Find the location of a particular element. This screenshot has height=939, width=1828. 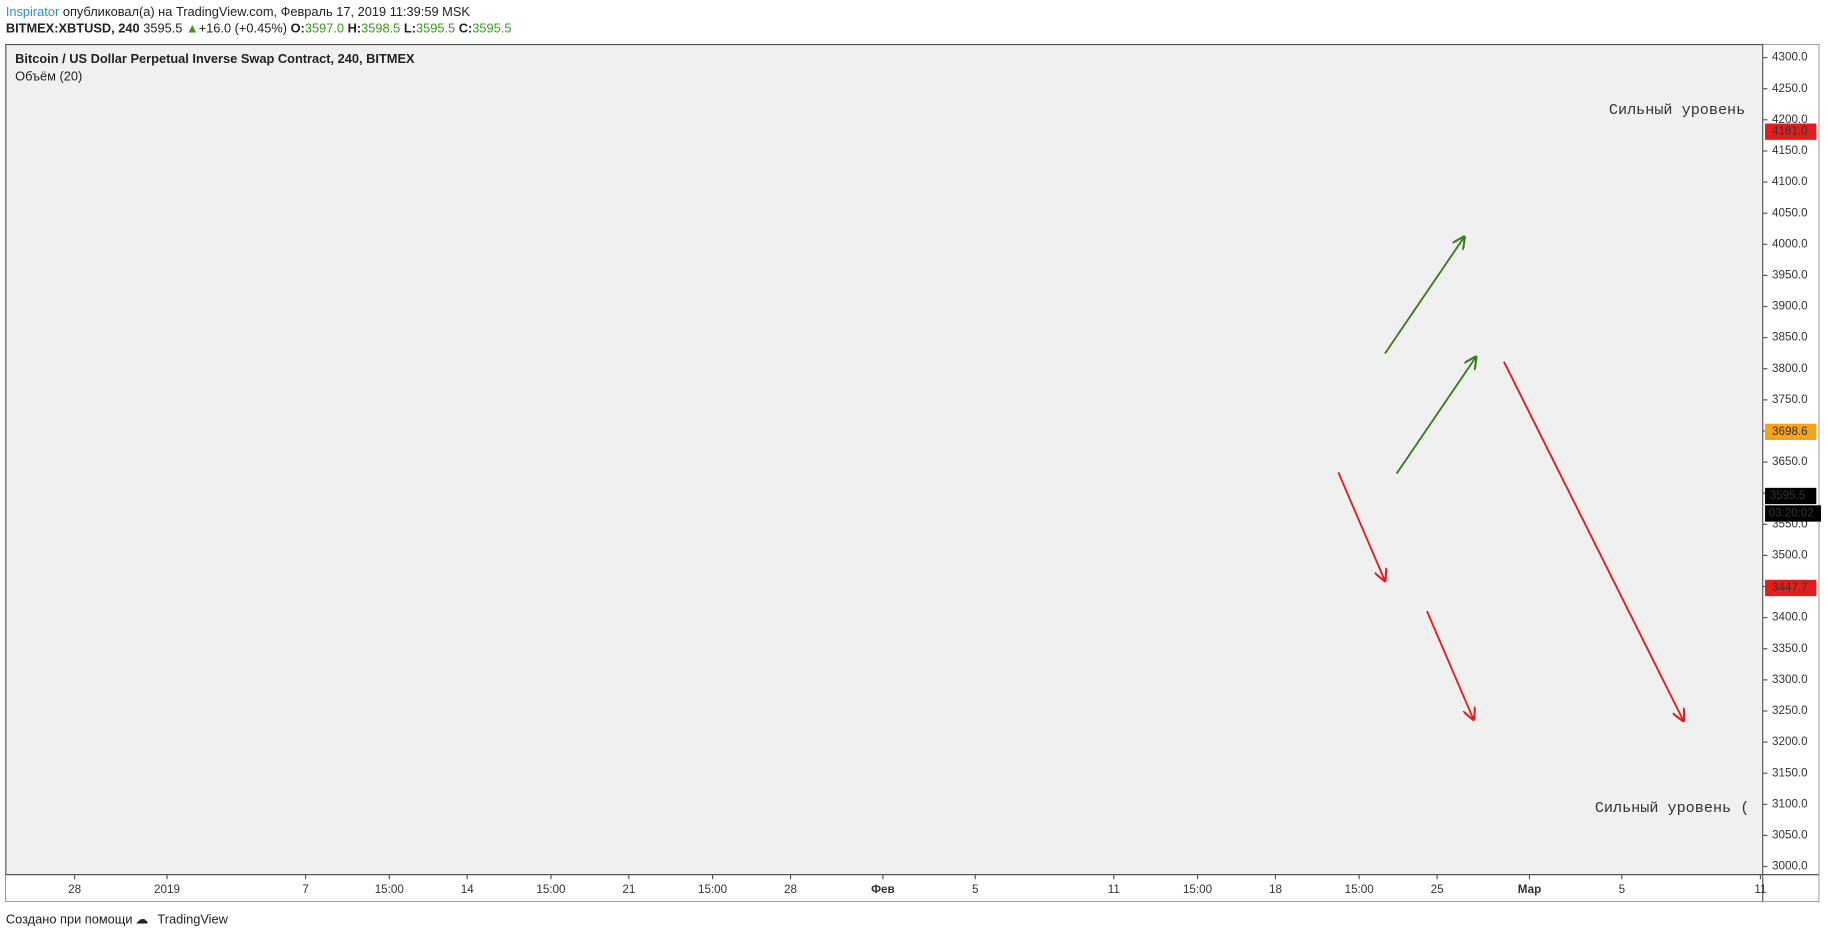

level-label: 3447.7 is located at coordinates (1790, 587).